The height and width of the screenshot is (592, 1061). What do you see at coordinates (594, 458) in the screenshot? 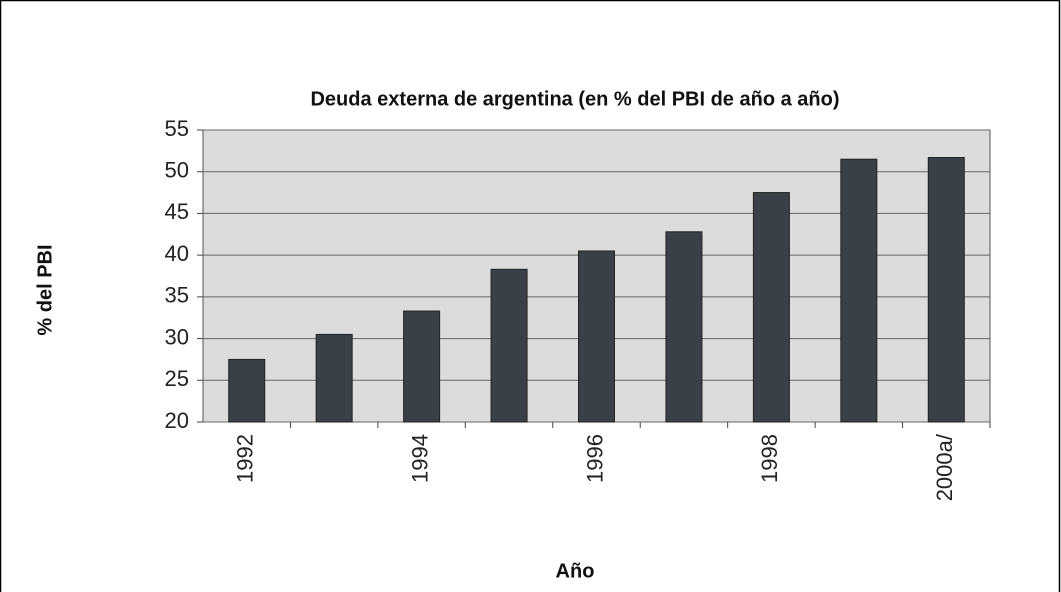
I see `x-tick-label: 1996` at bounding box center [594, 458].